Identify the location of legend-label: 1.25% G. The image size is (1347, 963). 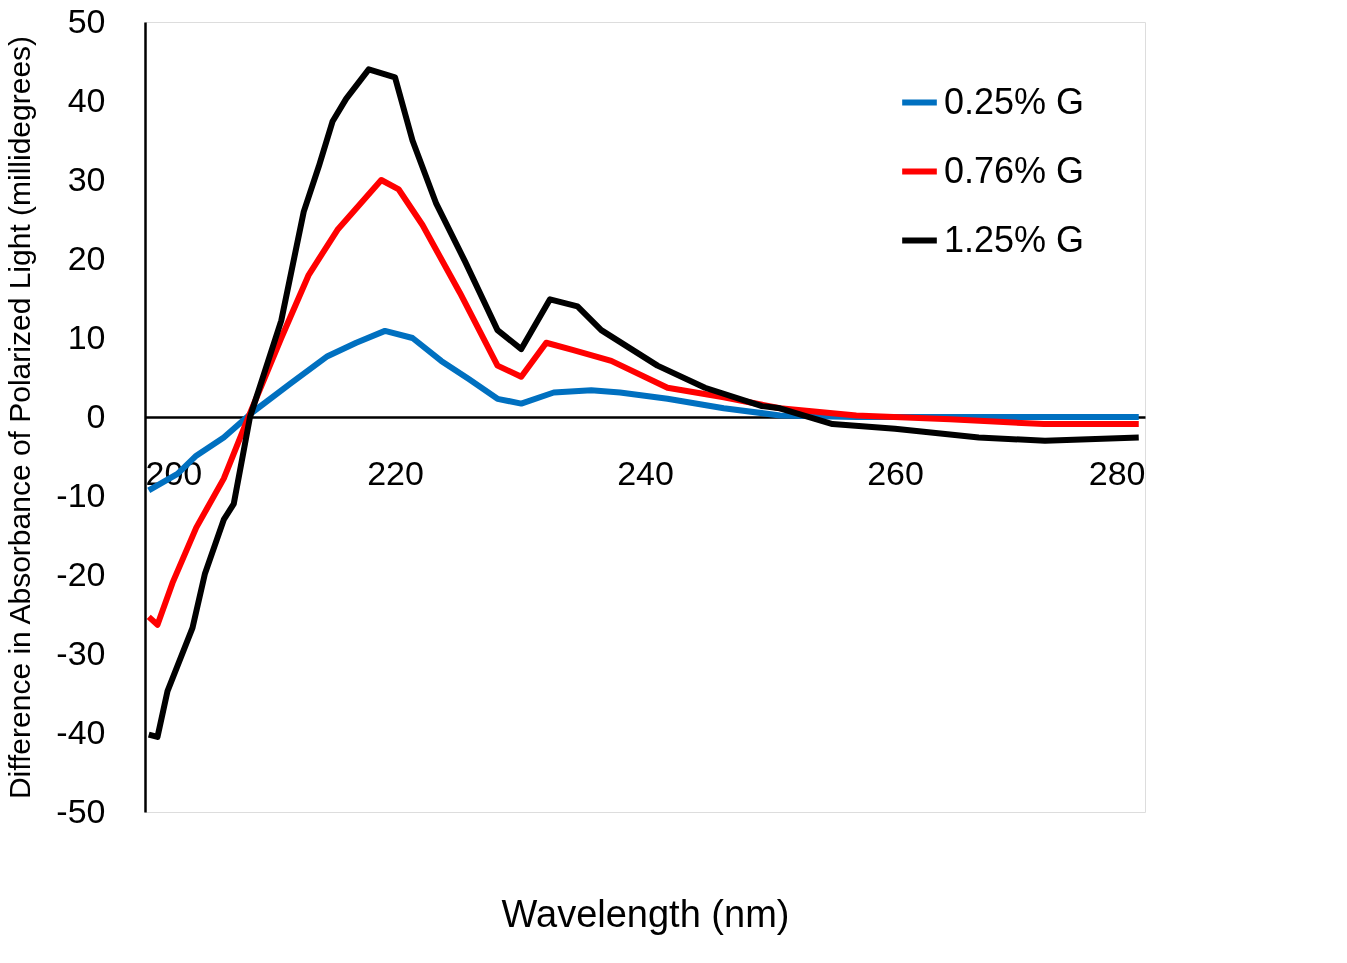
(1014, 239).